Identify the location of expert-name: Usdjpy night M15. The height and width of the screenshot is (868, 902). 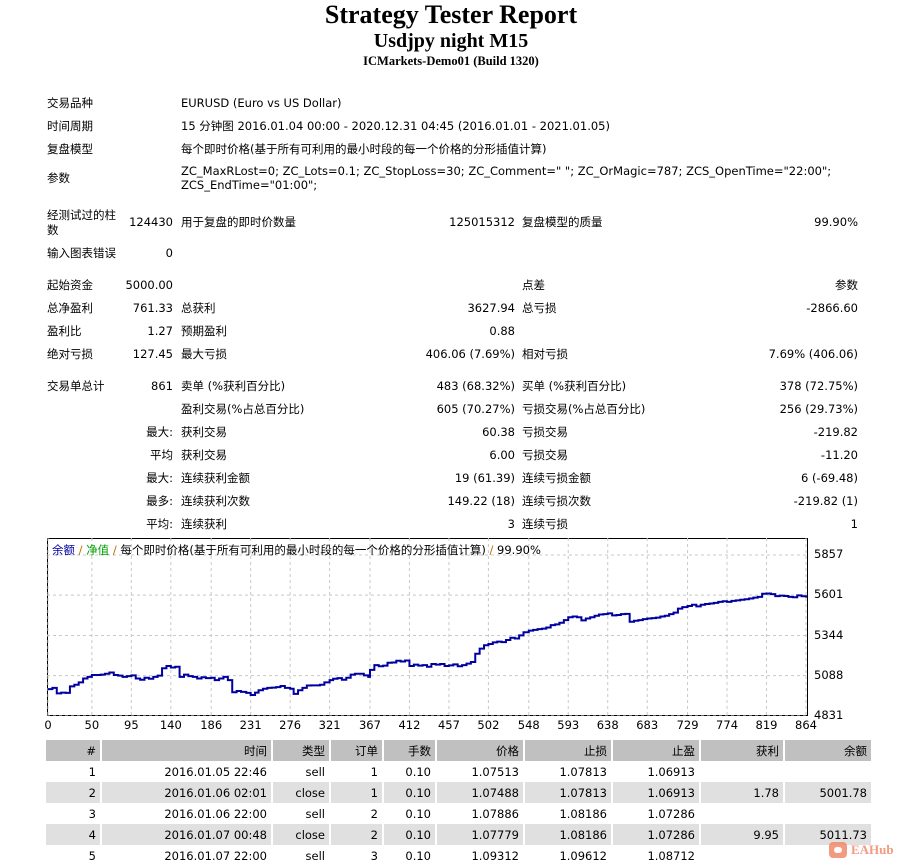
(451, 41).